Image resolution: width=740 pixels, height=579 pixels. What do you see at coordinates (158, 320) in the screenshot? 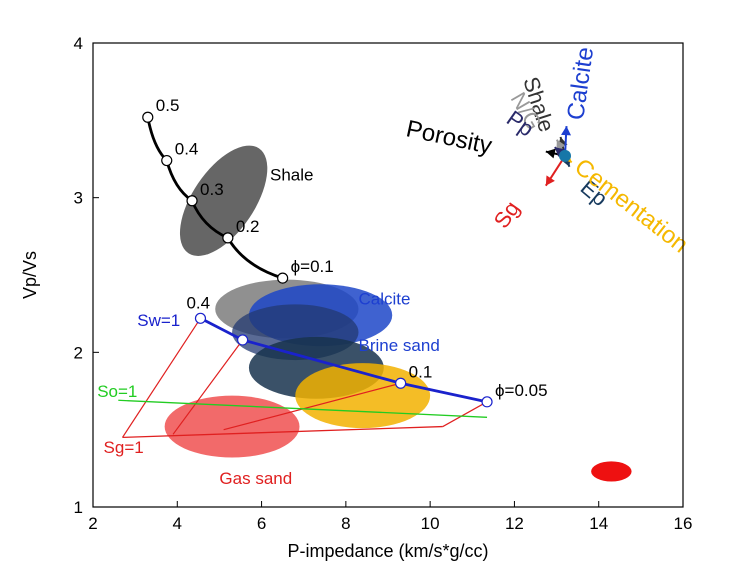
I see `annotation-sw-1: Sw=1` at bounding box center [158, 320].